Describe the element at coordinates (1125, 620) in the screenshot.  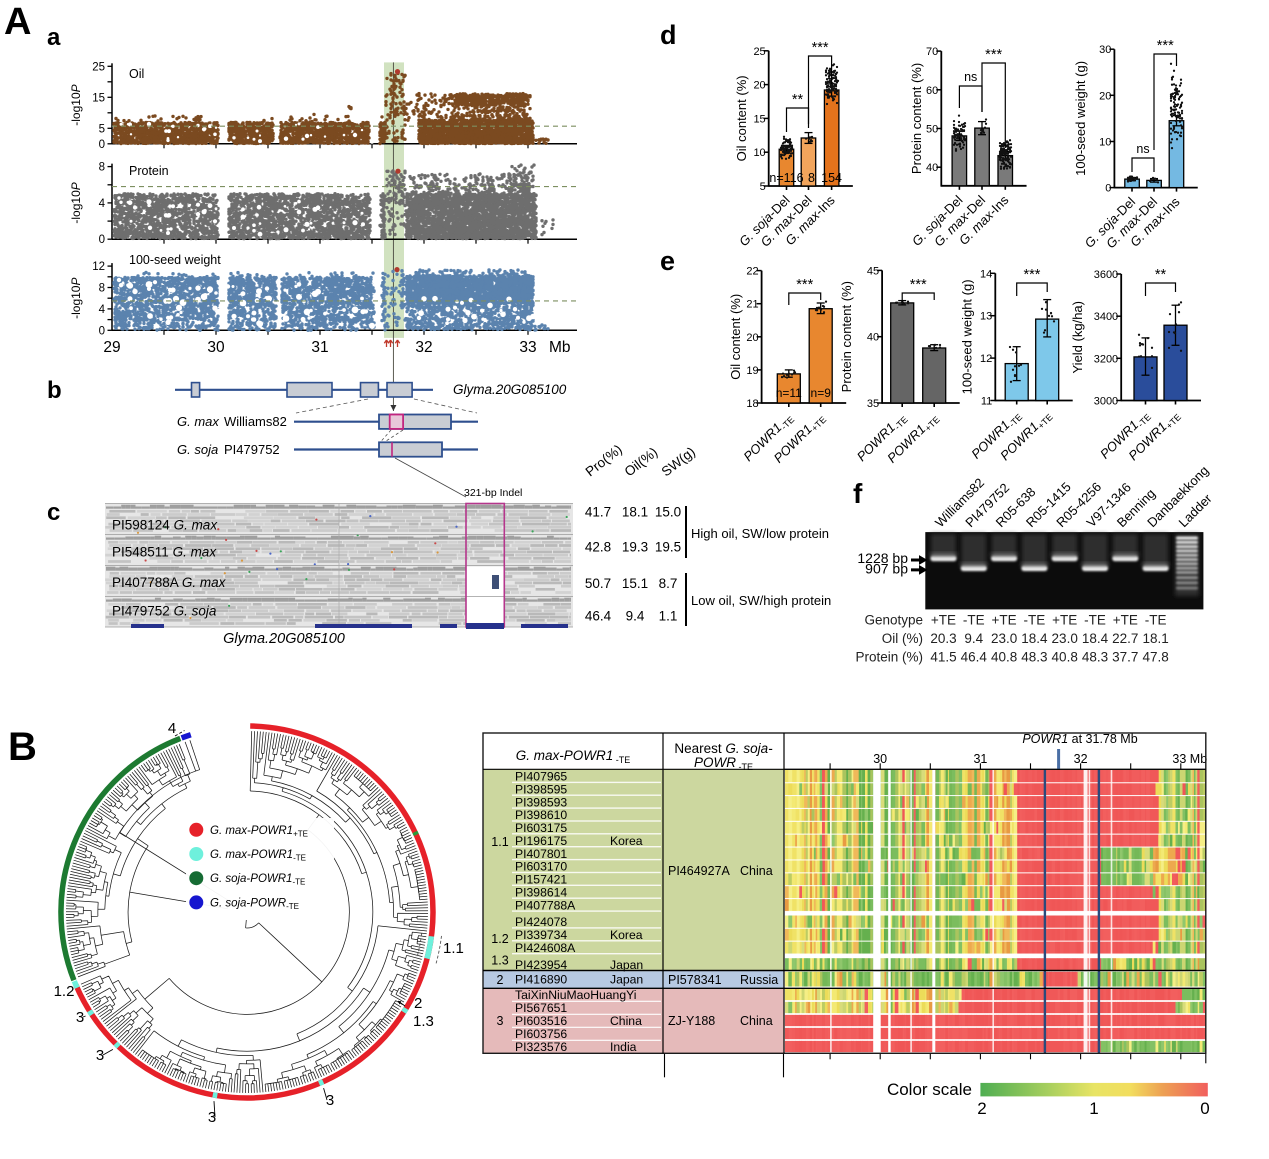
I see `svg-text: +TE` at that location.